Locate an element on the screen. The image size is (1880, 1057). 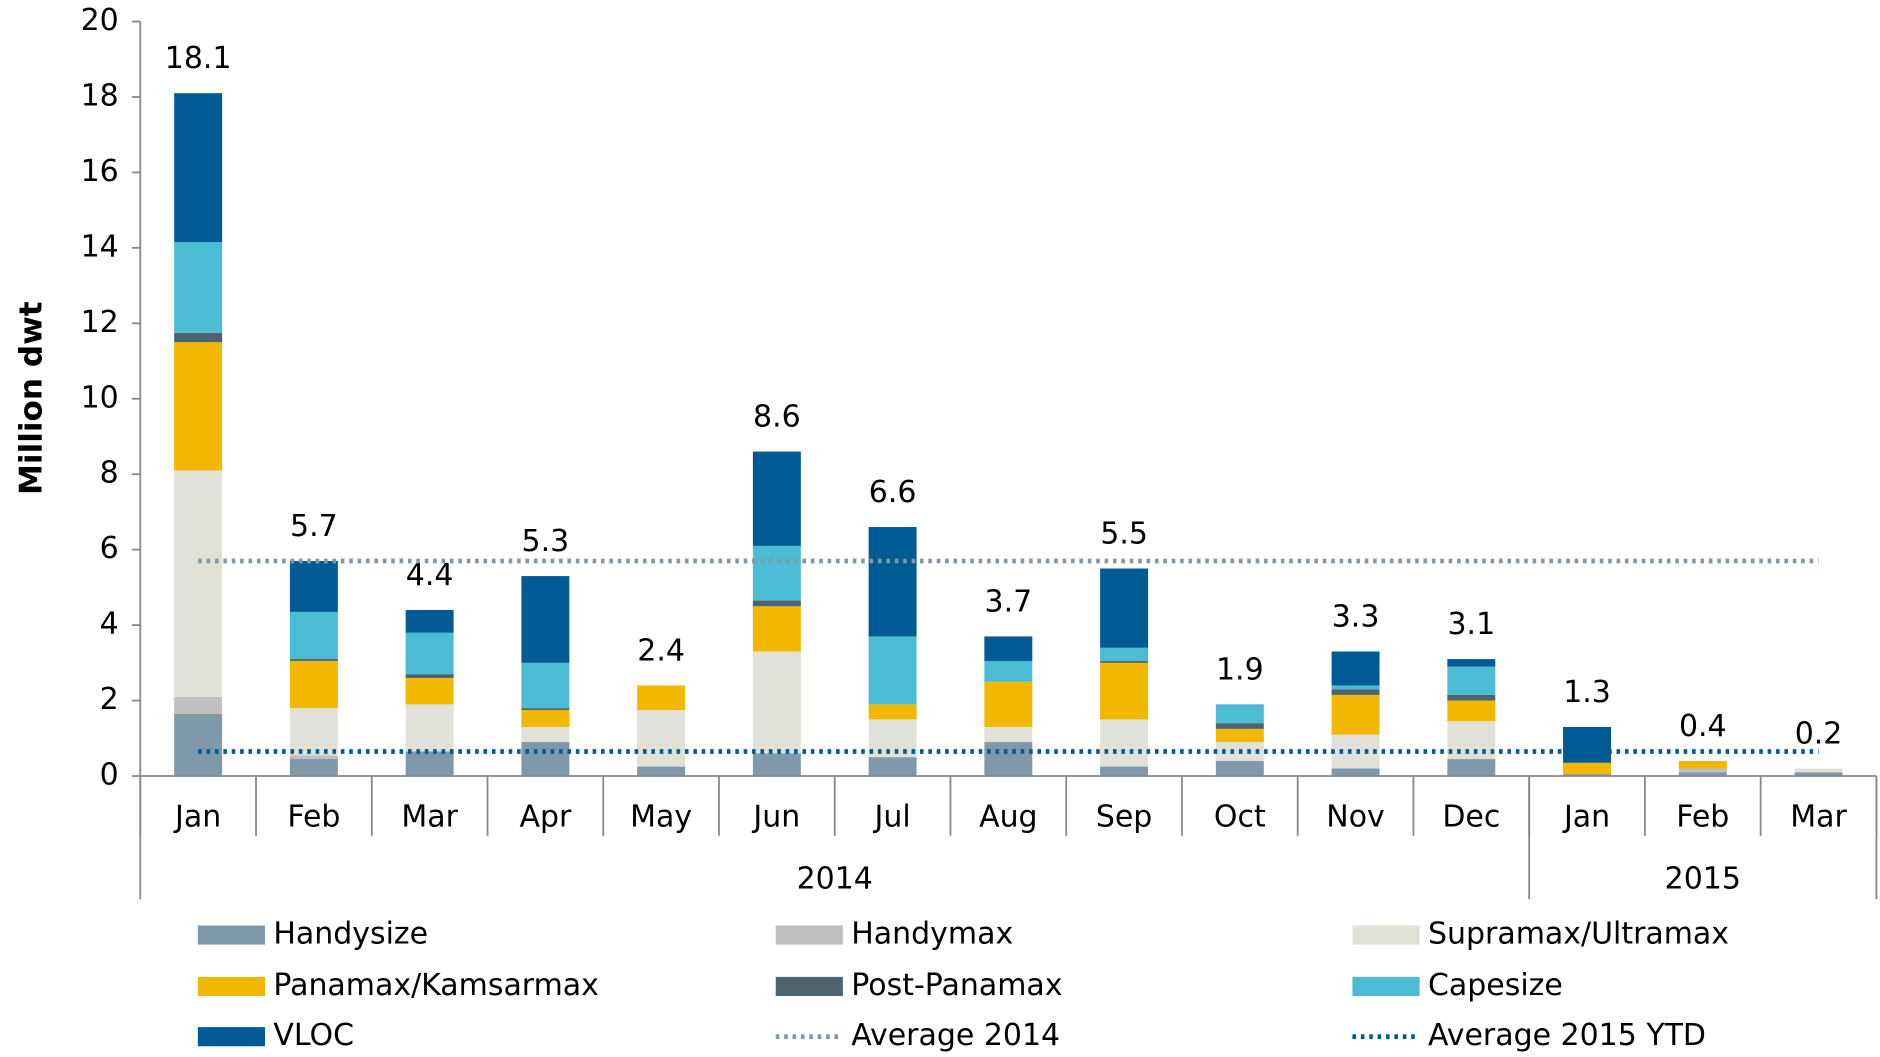
x-tick-label: Nov is located at coordinates (1355, 816).